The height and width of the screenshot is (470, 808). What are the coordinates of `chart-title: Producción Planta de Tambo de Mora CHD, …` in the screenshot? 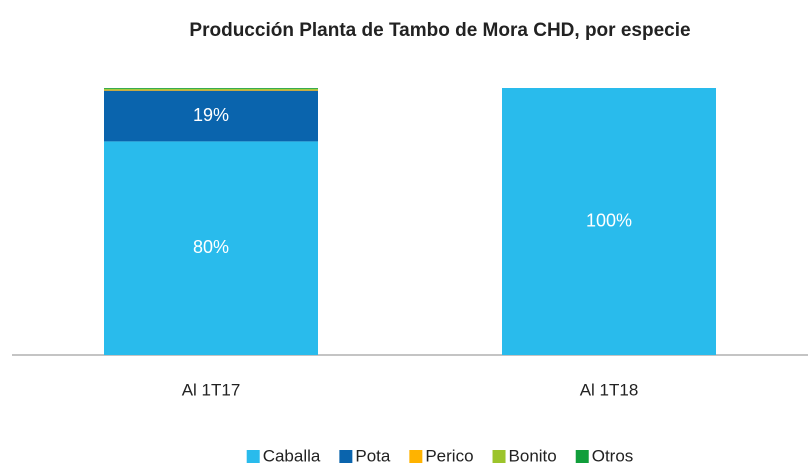 It's located at (439, 30).